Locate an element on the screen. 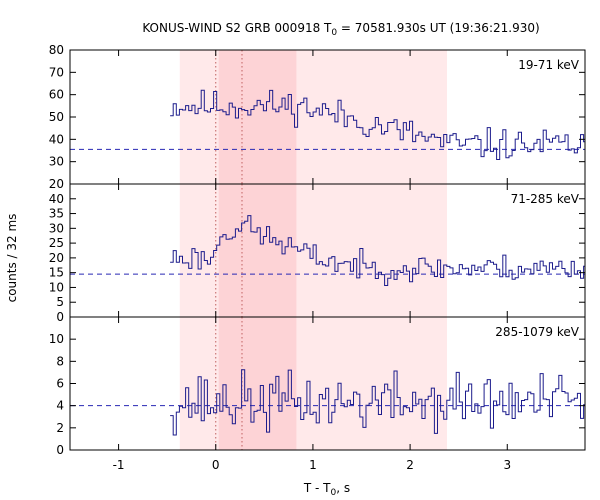  y-tick-label: 25 is located at coordinates (56, 243).